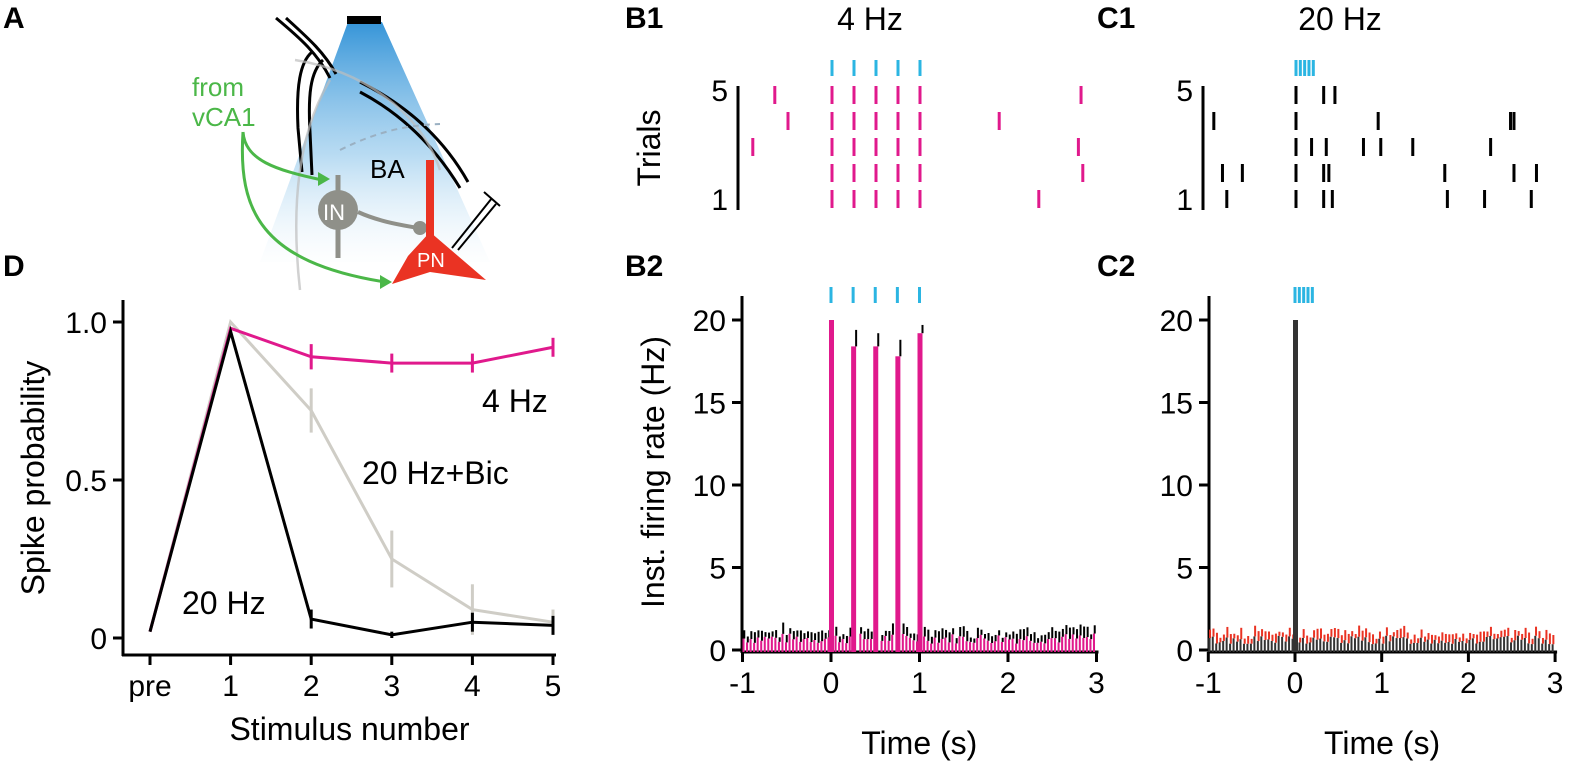  Describe the element at coordinates (919, 683) in the screenshot. I see `B2-x-tick-label: 1` at that location.